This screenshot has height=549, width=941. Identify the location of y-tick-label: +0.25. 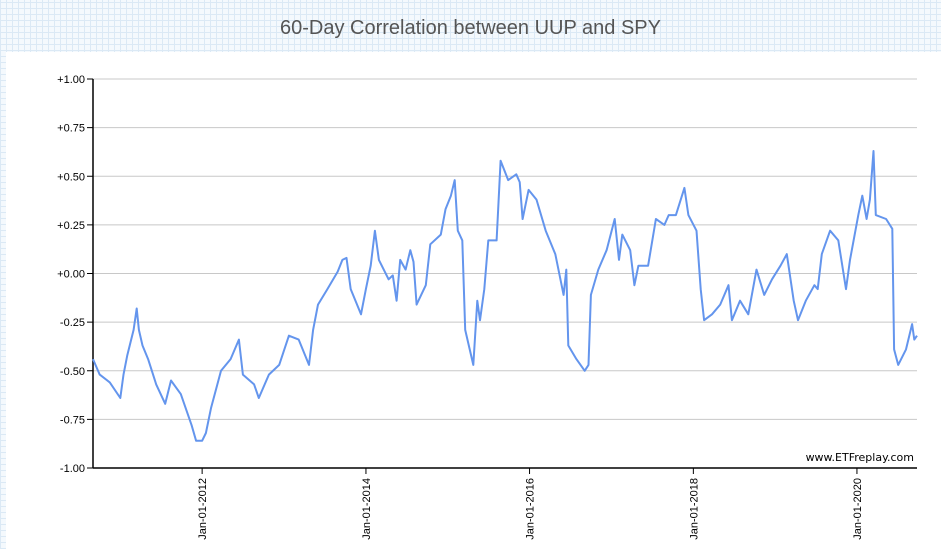
(71, 226).